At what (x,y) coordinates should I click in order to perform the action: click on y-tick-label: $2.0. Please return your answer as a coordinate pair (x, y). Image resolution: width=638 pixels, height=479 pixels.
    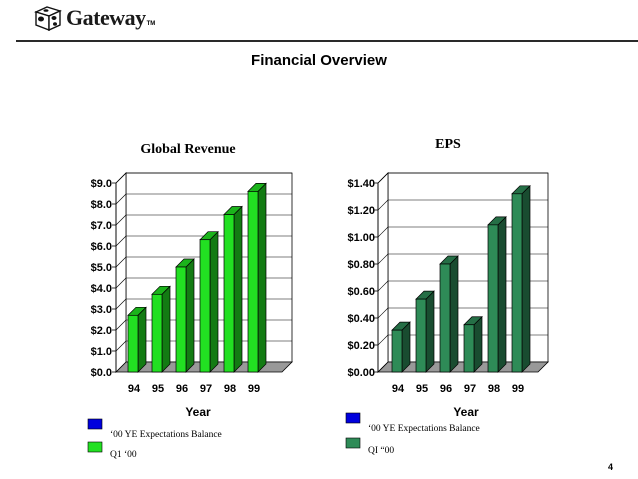
    Looking at the image, I should click on (101, 331).